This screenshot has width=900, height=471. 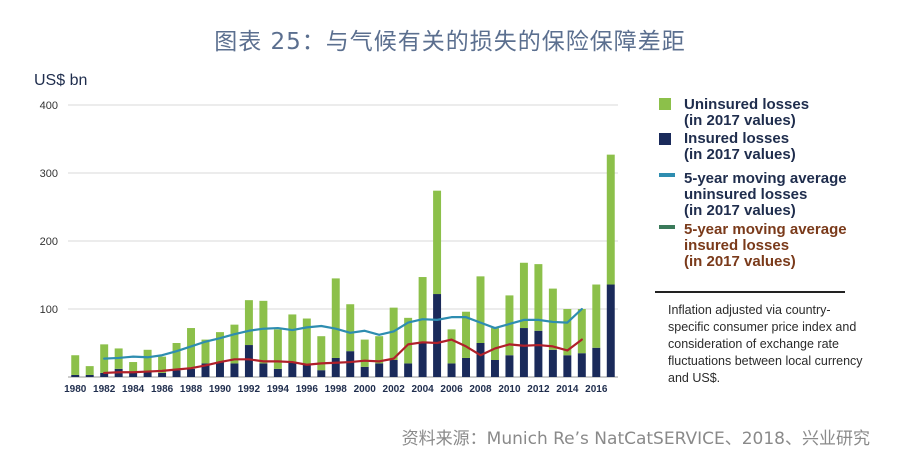 I want to click on legend-label-insured: Insured losses (in 2017 values), so click(x=740, y=146).